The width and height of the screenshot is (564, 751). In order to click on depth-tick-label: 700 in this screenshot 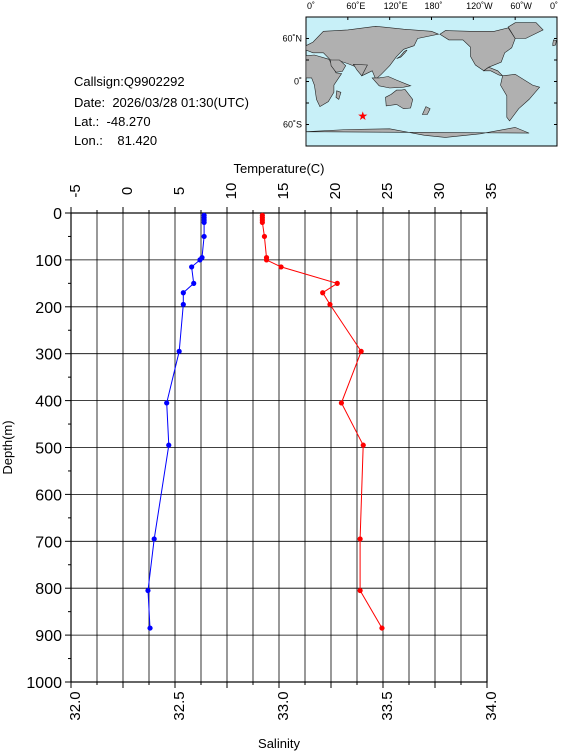, I will do `click(48, 542)`.